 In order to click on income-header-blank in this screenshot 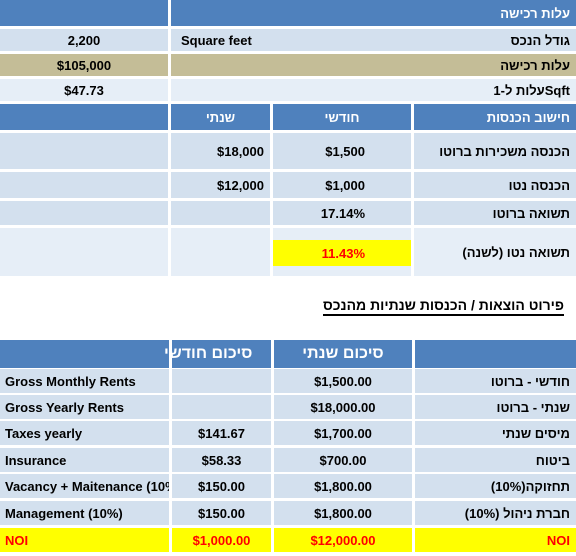, I will do `click(84, 117)`.